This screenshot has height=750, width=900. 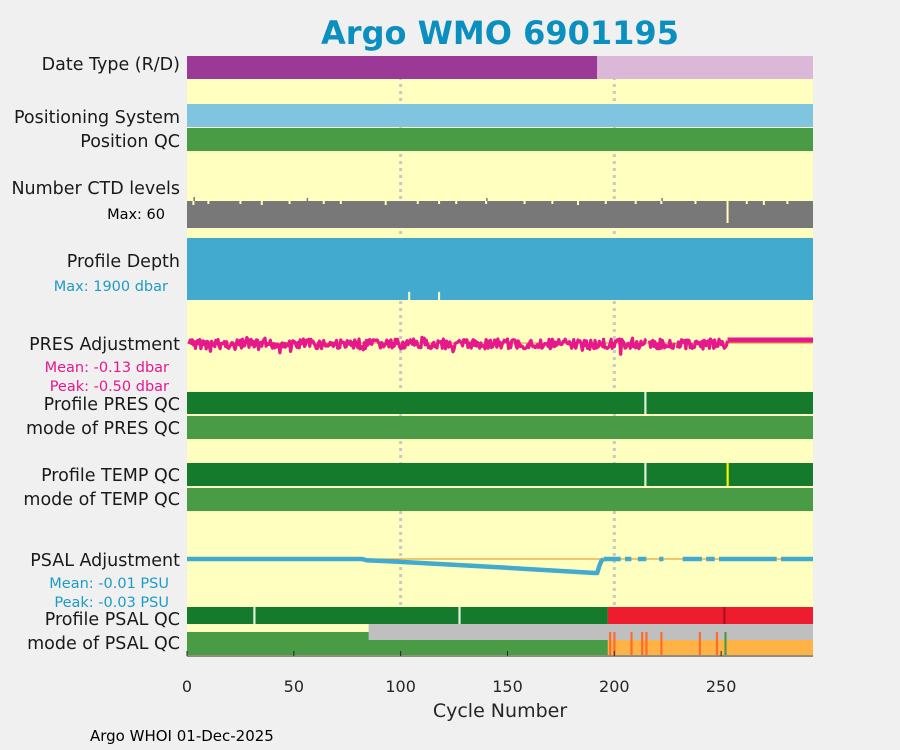 What do you see at coordinates (130, 142) in the screenshot?
I see `label-position-qc: Position QC` at bounding box center [130, 142].